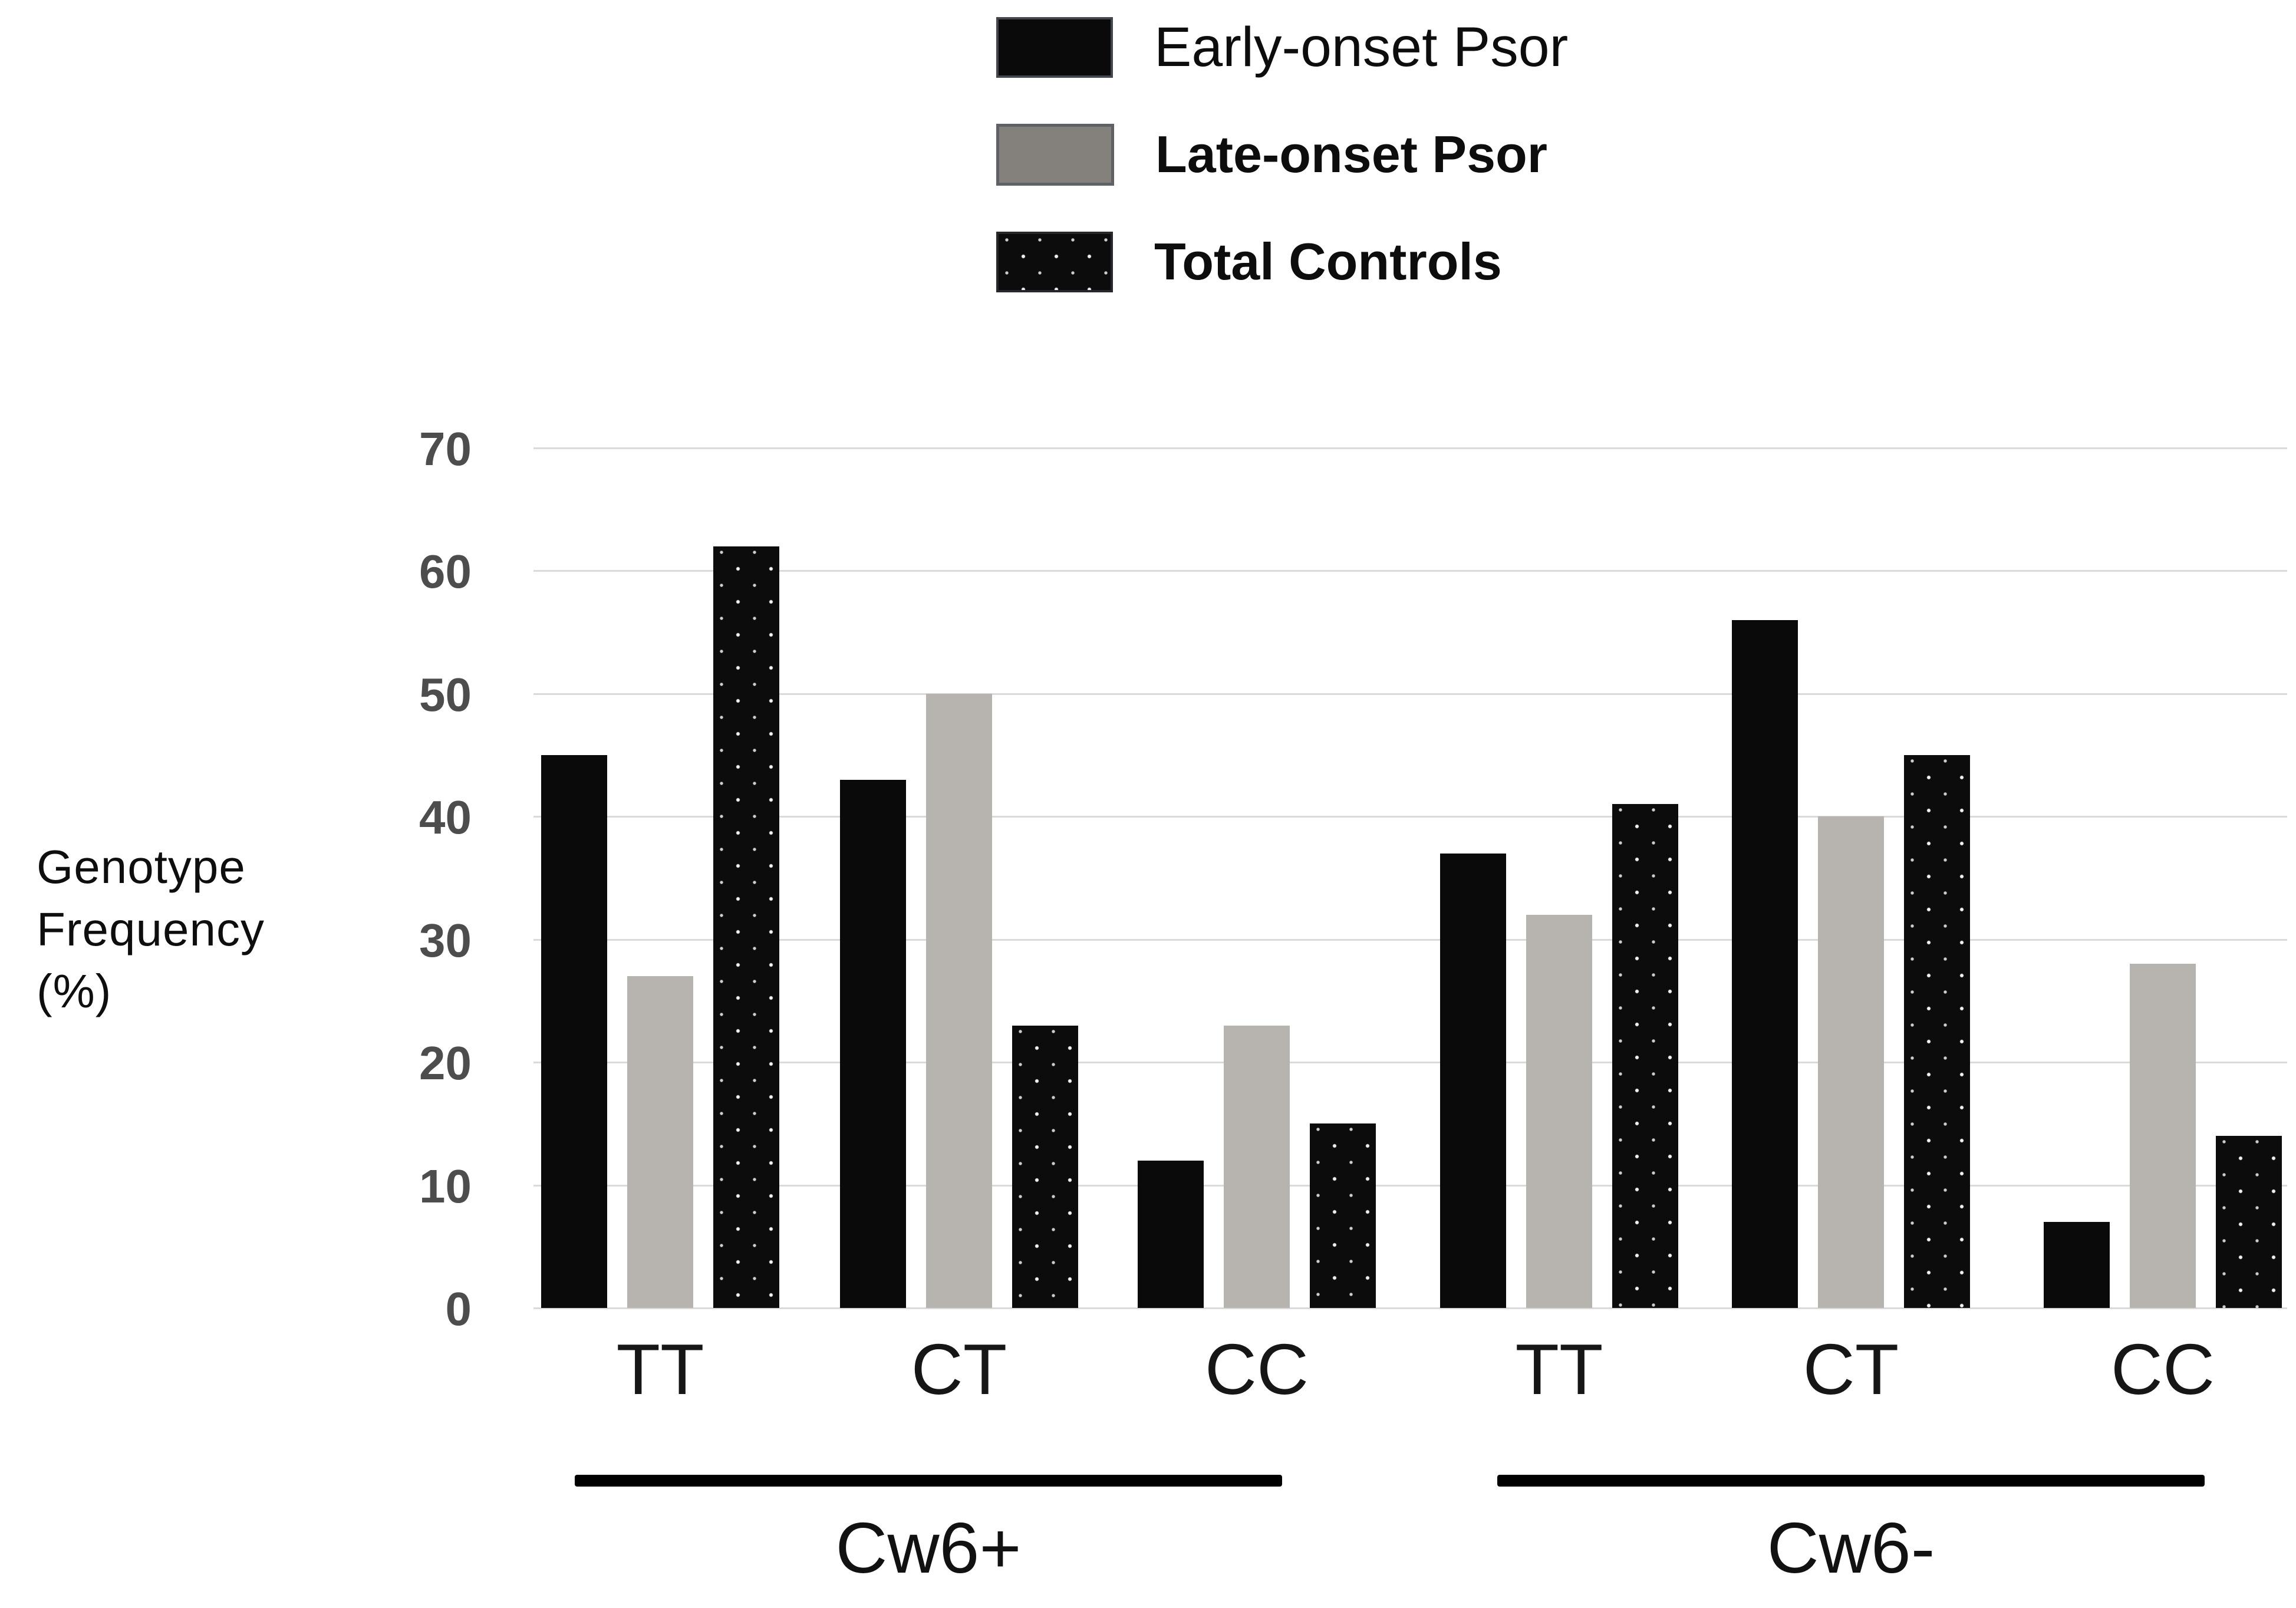  What do you see at coordinates (1054, 261) in the screenshot?
I see `legend-swatch-controls-icon` at bounding box center [1054, 261].